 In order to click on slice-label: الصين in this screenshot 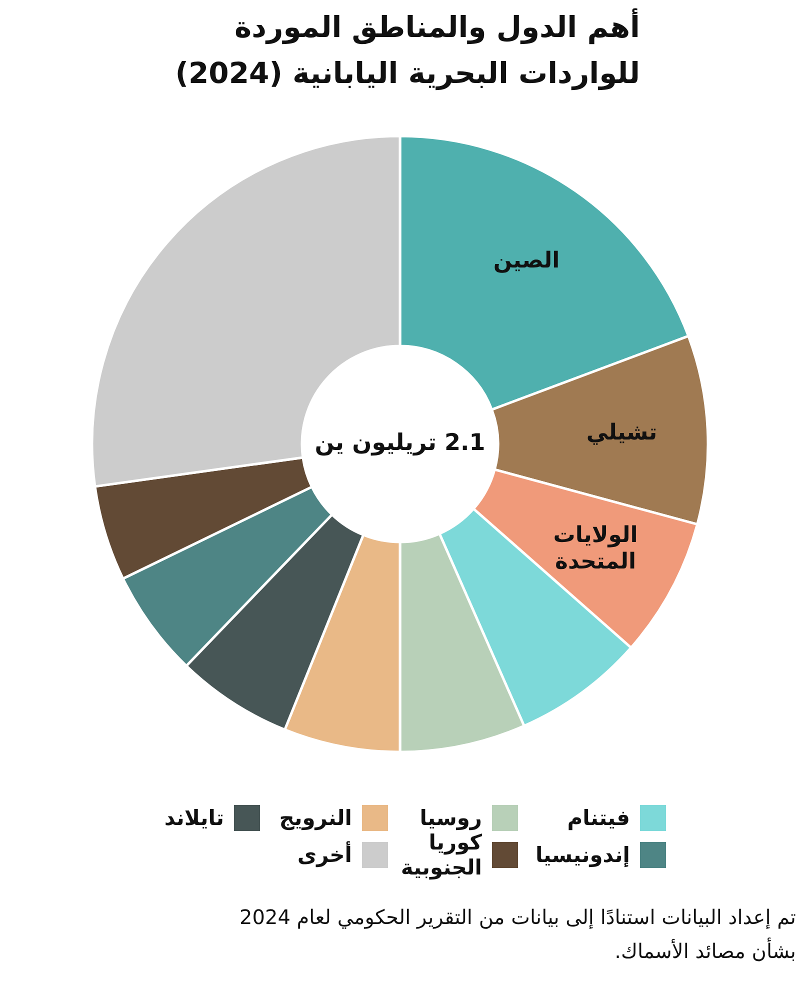, I will do `click(526, 261)`.